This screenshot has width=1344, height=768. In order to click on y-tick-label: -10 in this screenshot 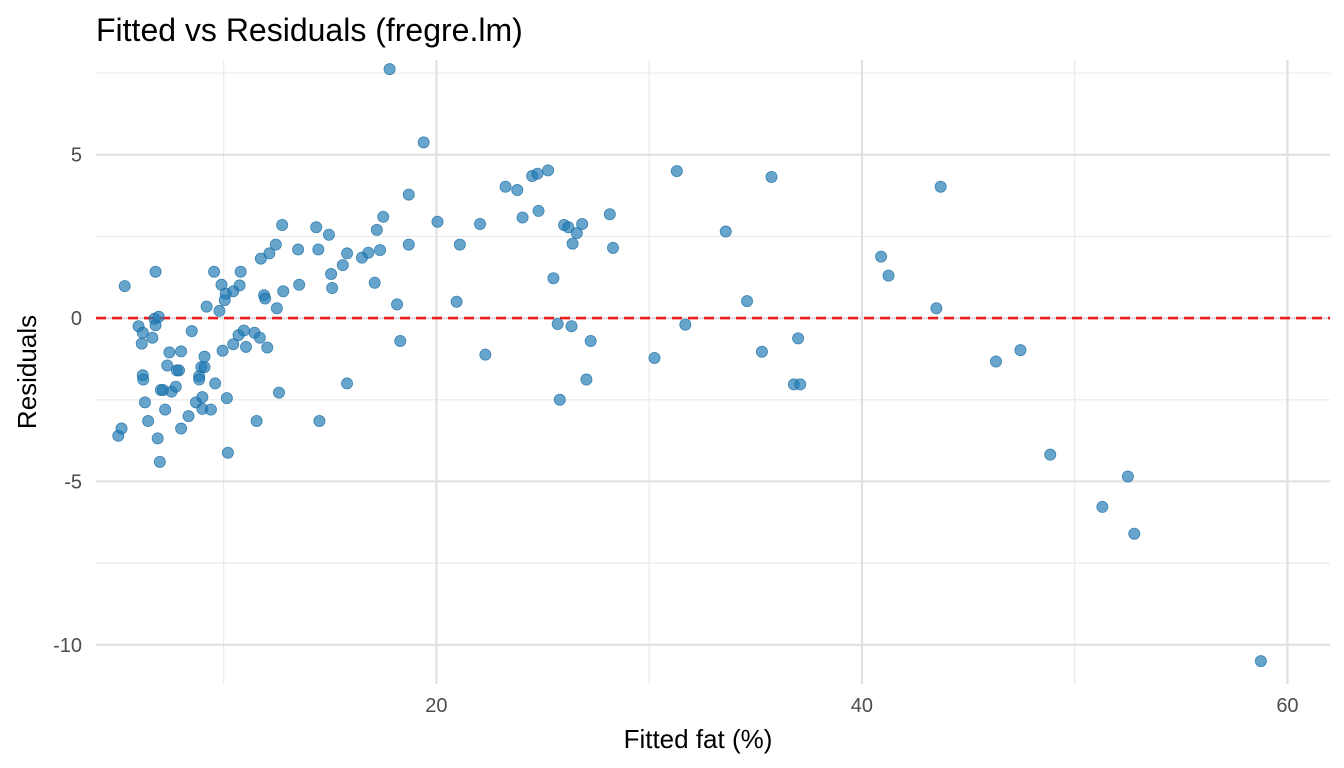, I will do `click(67, 646)`.